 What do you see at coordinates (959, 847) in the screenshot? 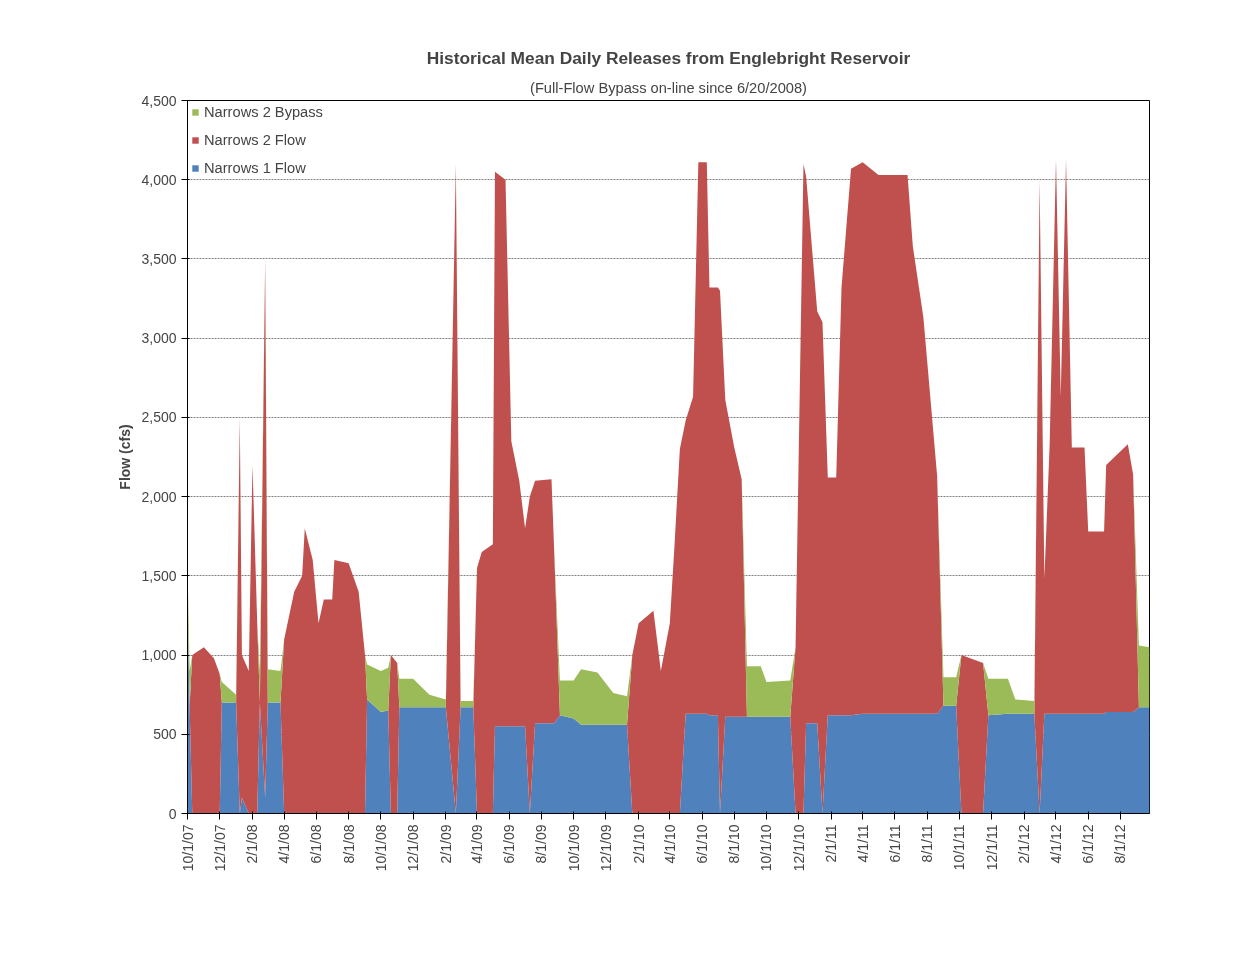
I see `x-tick-label: 10/1/11` at bounding box center [959, 847].